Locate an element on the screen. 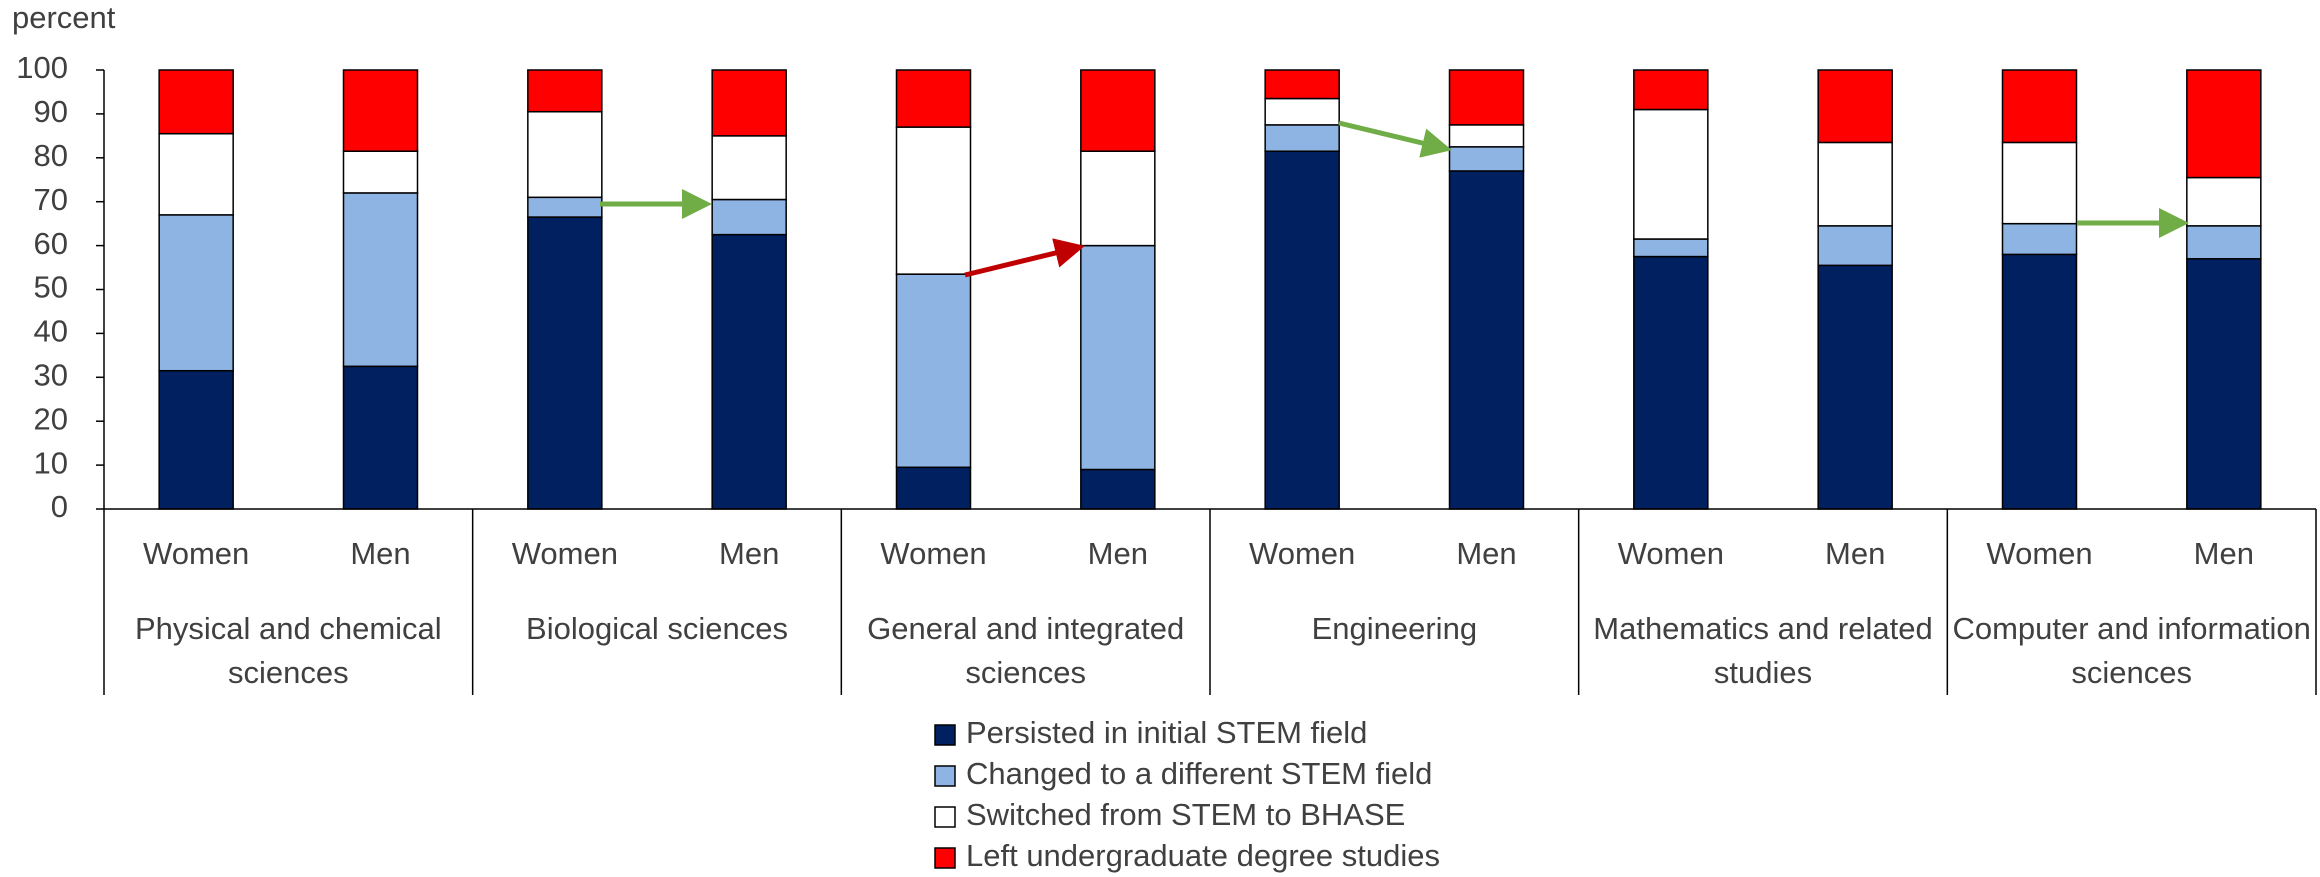  legend-label: Left undergraduate degree studies is located at coordinates (1203, 855).